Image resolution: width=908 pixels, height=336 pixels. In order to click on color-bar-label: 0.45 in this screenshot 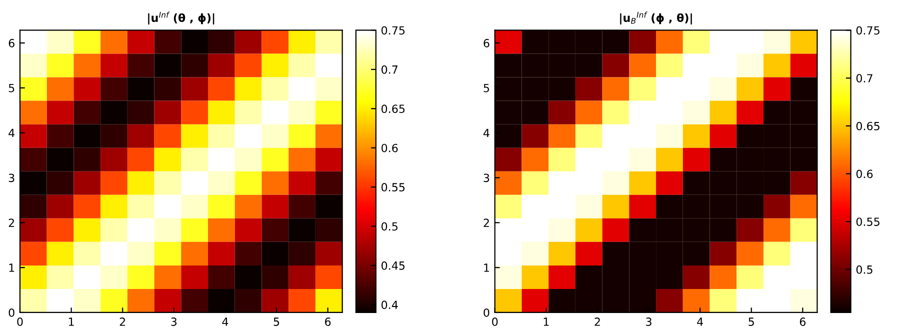, I will do `click(393, 265)`.